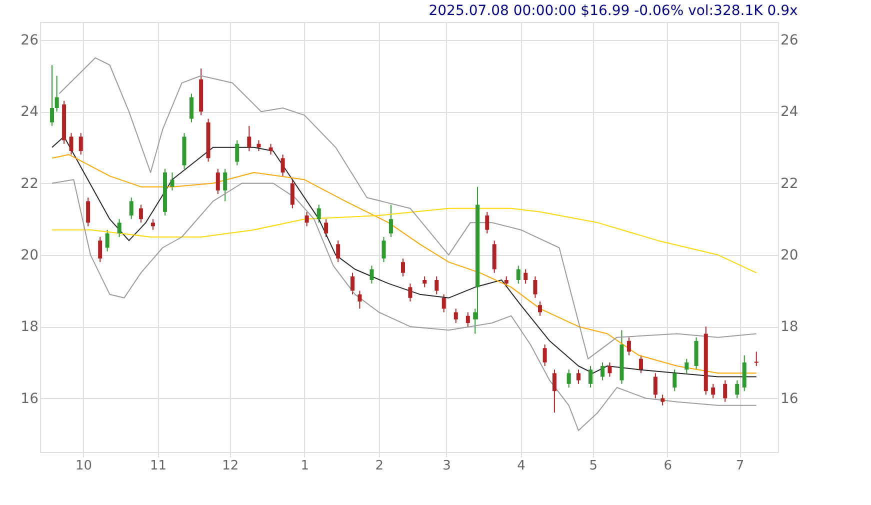 This screenshot has width=871, height=505. I want to click on x-tick-label: 1, so click(305, 466).